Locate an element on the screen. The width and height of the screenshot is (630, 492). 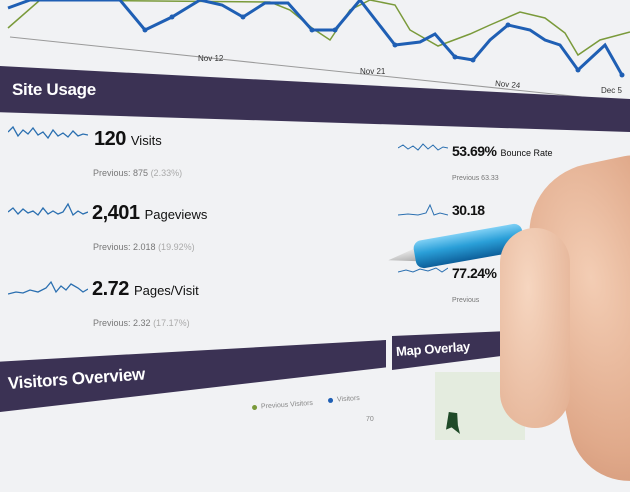
avg-time-sparkline is located at coordinates (423, 209).